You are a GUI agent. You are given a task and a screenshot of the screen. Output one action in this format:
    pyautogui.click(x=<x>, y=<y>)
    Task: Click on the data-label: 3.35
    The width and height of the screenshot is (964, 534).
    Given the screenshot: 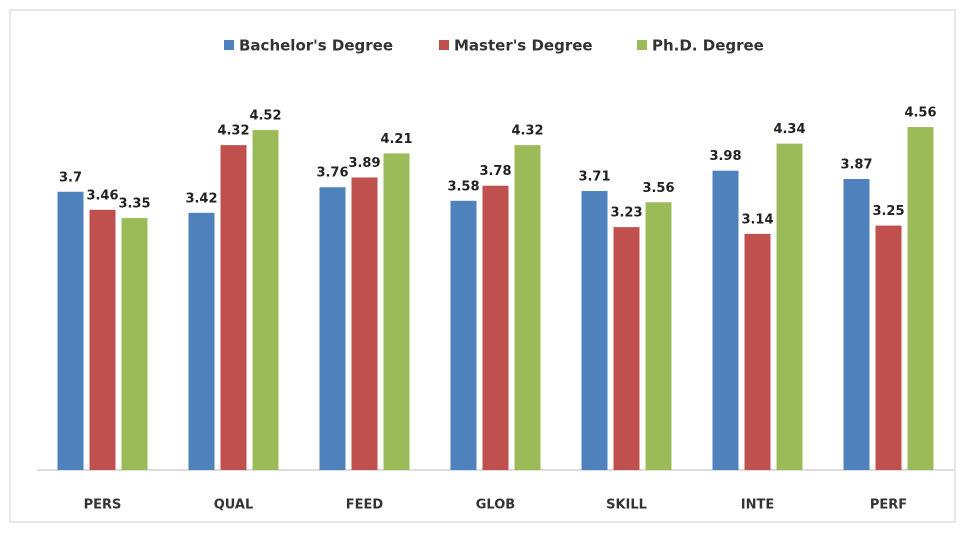 What is the action you would take?
    pyautogui.click(x=134, y=204)
    